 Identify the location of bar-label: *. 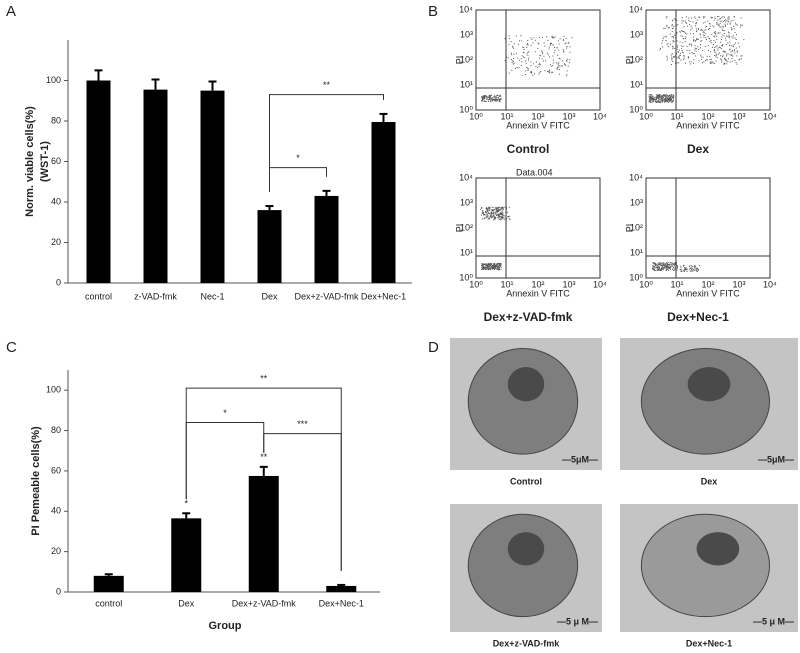
(186, 504).